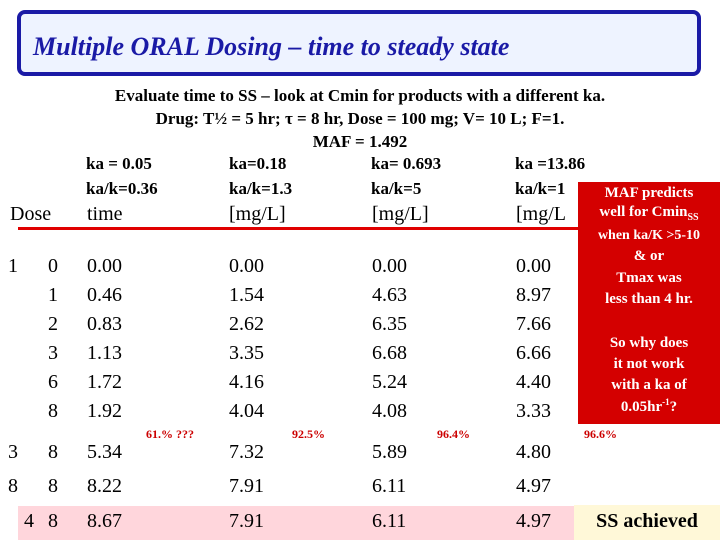  Describe the element at coordinates (261, 188) in the screenshot. I see `product-2-ratio: ka/k=1.3` at that location.